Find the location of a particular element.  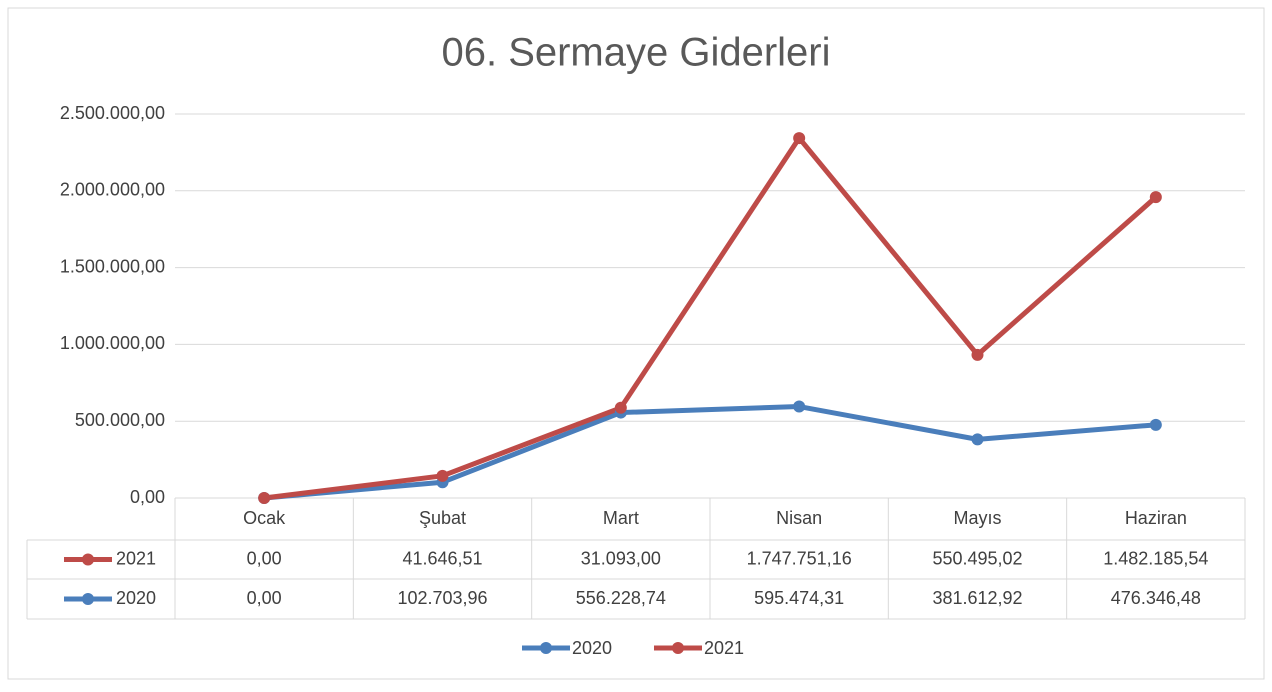

x-tick-label: Ocak is located at coordinates (264, 518).